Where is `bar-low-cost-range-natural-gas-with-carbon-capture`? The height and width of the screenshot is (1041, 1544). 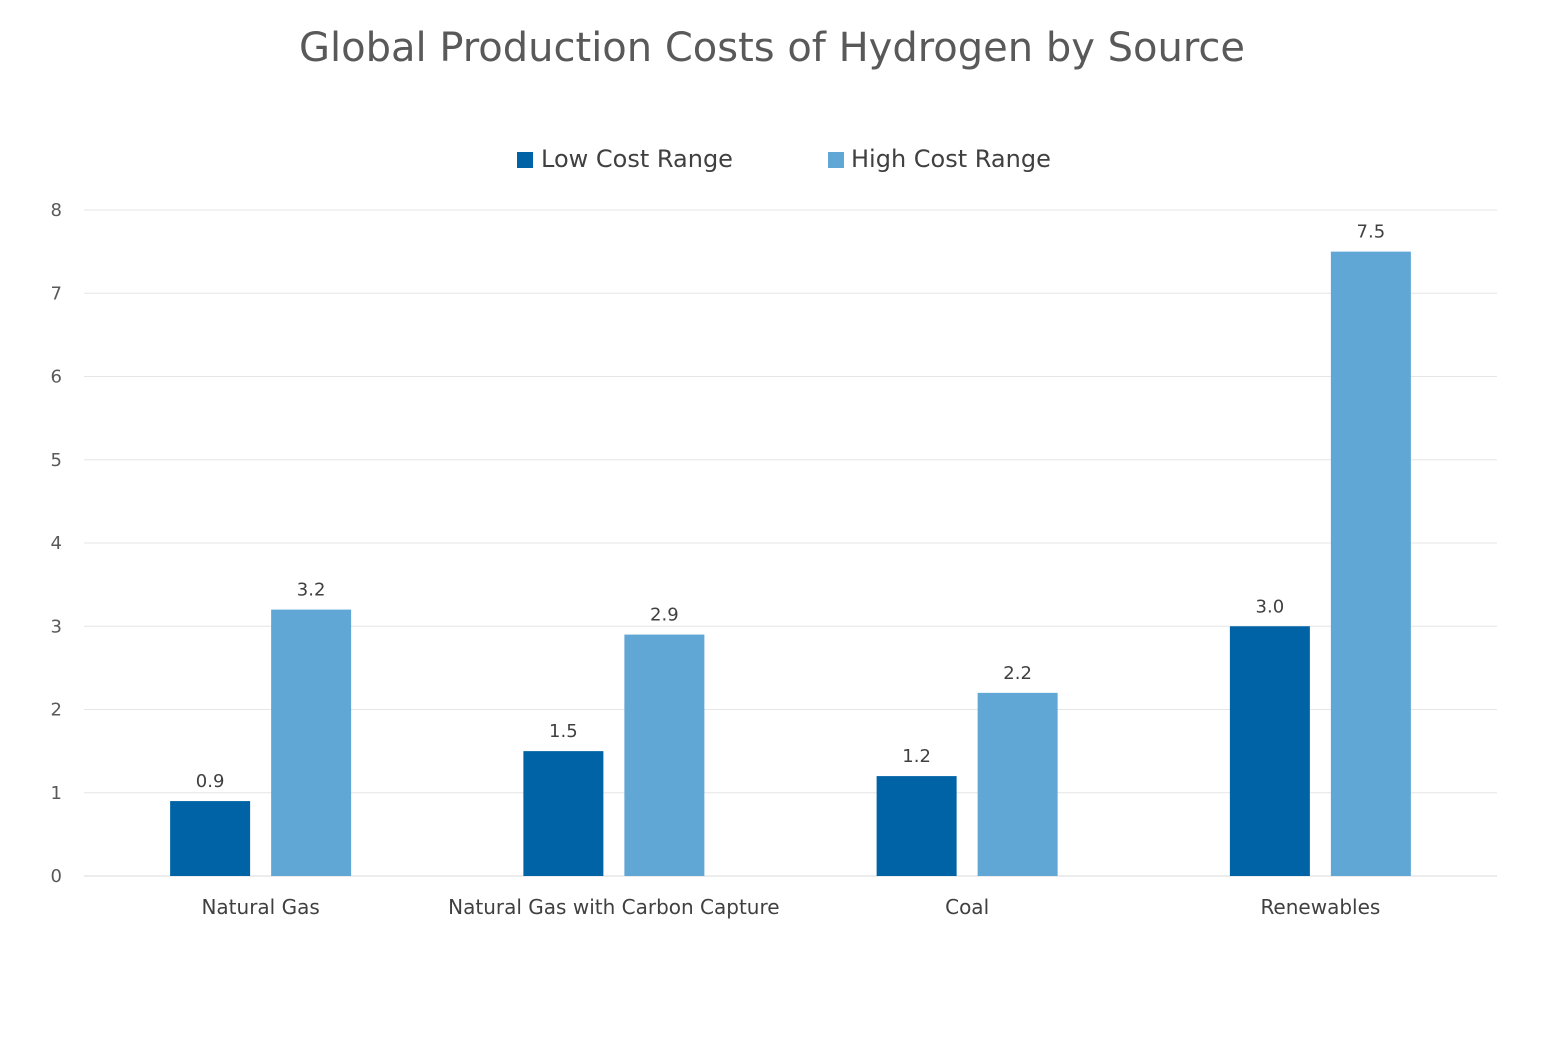 bar-low-cost-range-natural-gas-with-carbon-capture is located at coordinates (563, 813).